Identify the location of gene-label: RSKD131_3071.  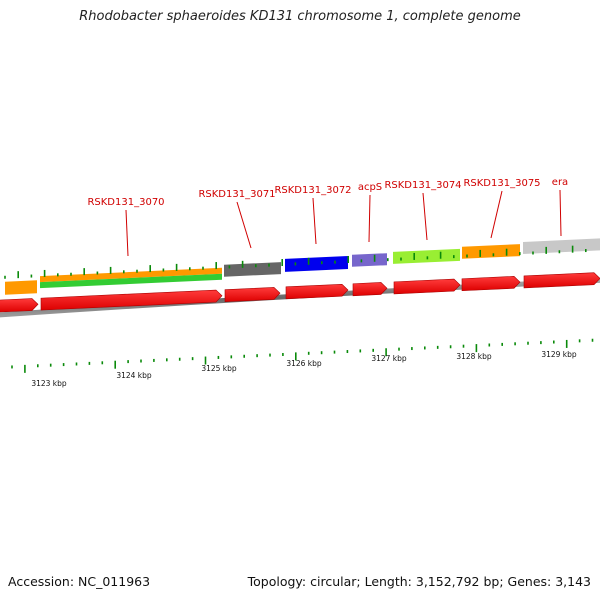
(236, 194).